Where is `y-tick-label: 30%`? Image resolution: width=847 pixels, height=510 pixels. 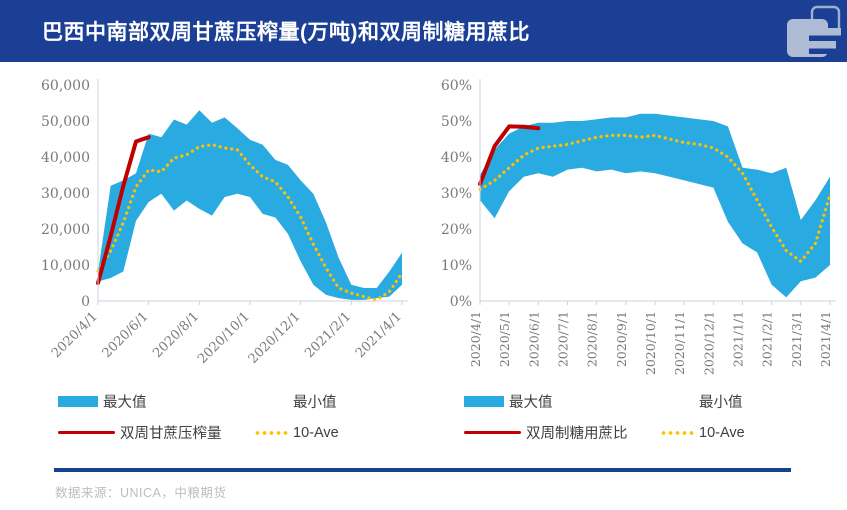
y-tick-label: 30% is located at coordinates (456, 194).